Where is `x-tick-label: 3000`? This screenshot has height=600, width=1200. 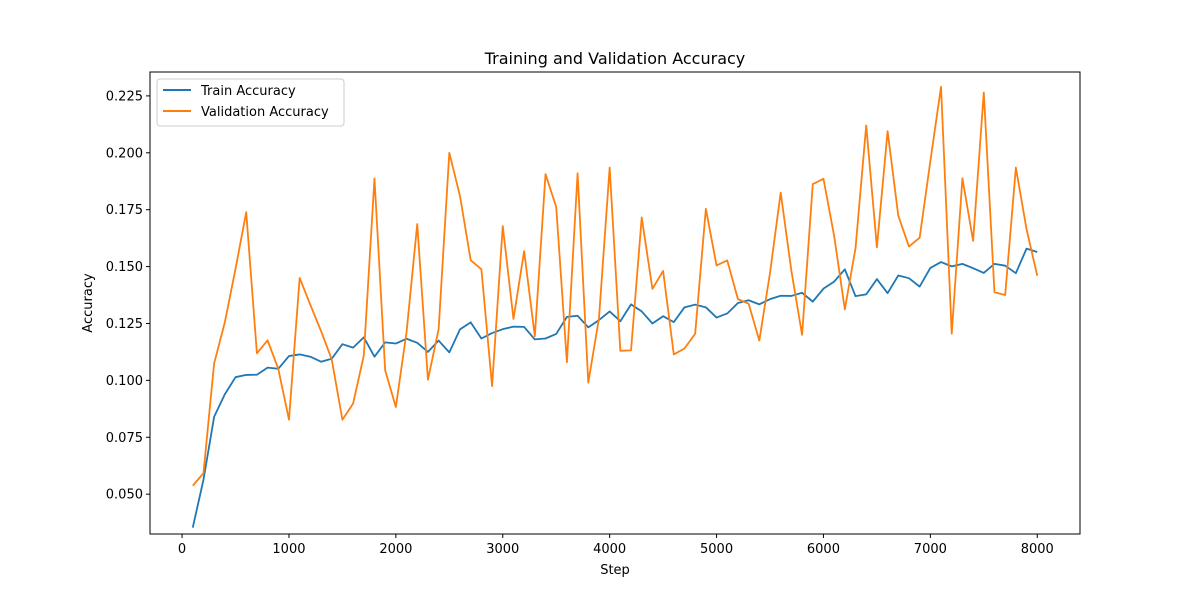
x-tick-label: 3000 is located at coordinates (502, 549).